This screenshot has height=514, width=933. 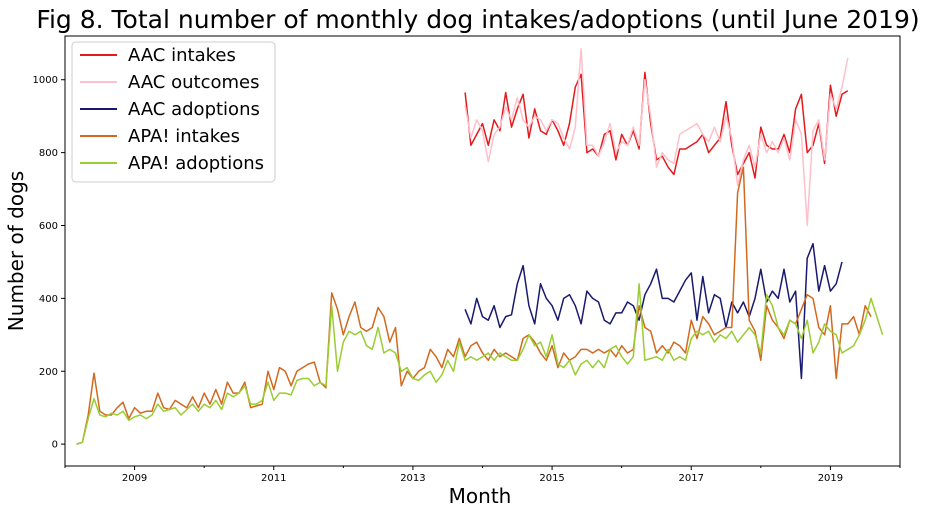 What do you see at coordinates (482, 475) in the screenshot?
I see `x-axis-ticks: 2009 2011 2013 2015 2017 2019` at bounding box center [482, 475].